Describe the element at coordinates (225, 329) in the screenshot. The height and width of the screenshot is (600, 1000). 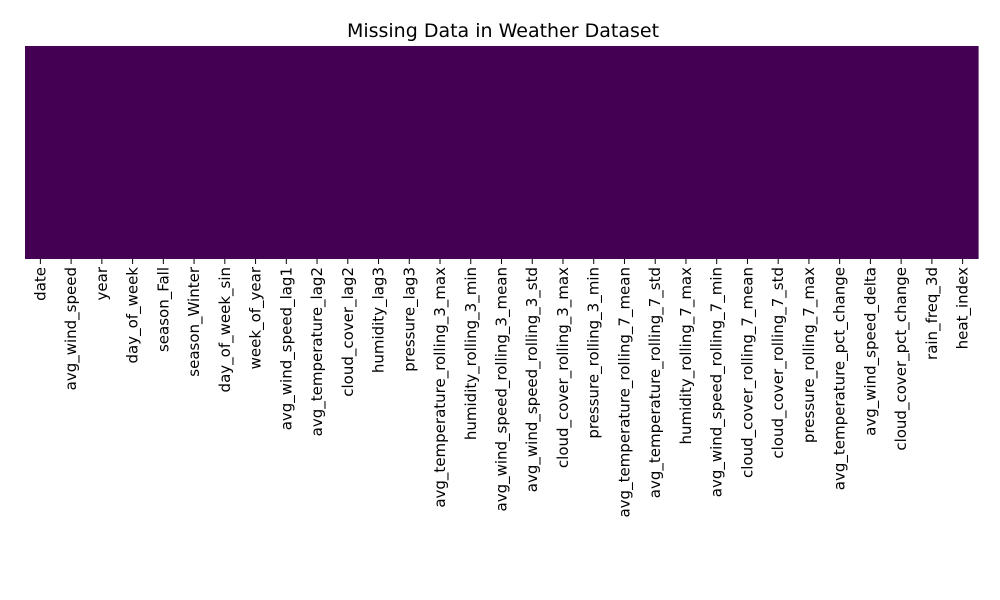
I see `x-tick-label-day_of_week_sin: day_of_week_sin` at that location.